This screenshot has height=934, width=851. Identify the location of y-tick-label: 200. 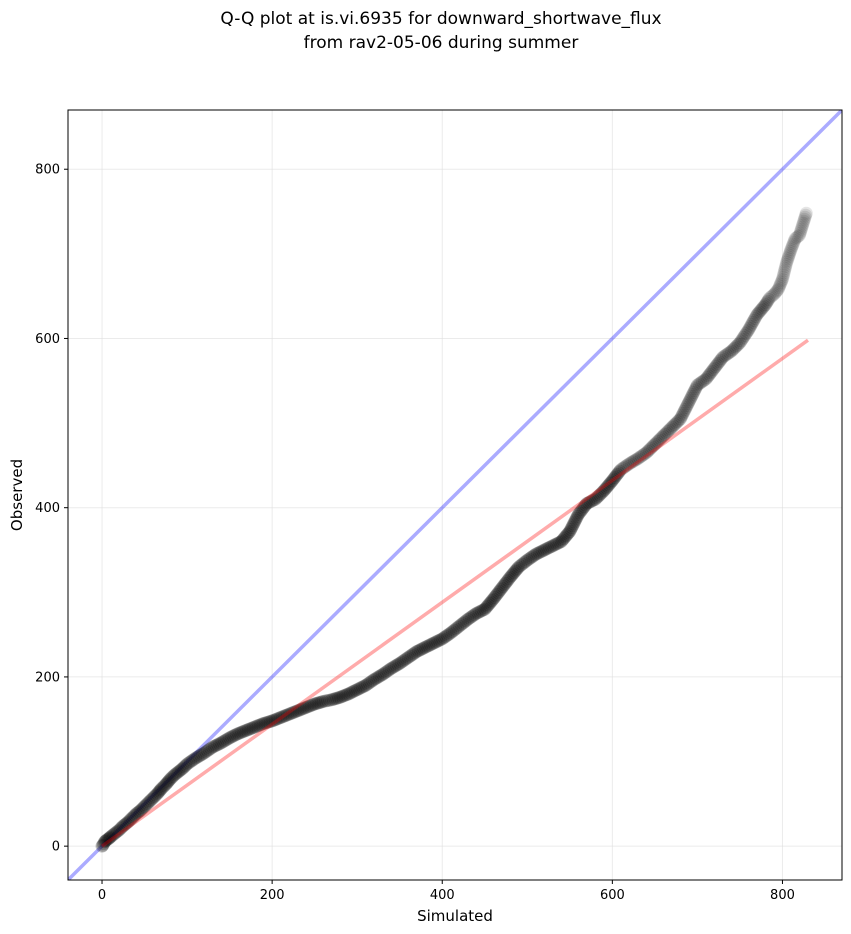
(47, 677).